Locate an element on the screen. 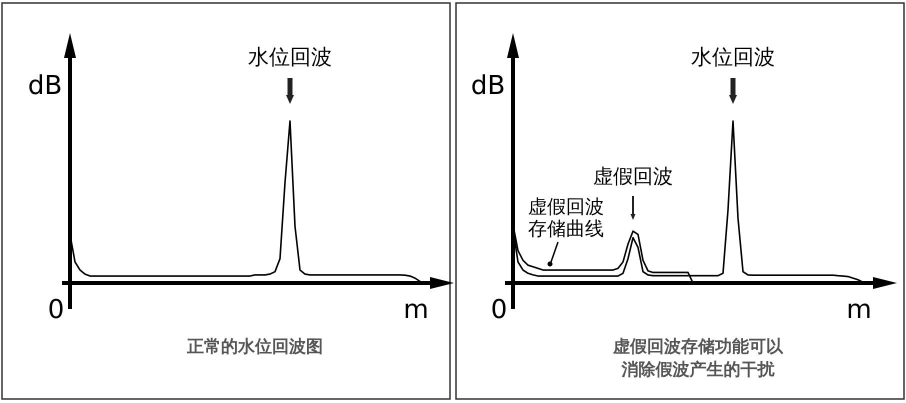  series-label: 虚假回波存储曲线 is located at coordinates (566, 218).